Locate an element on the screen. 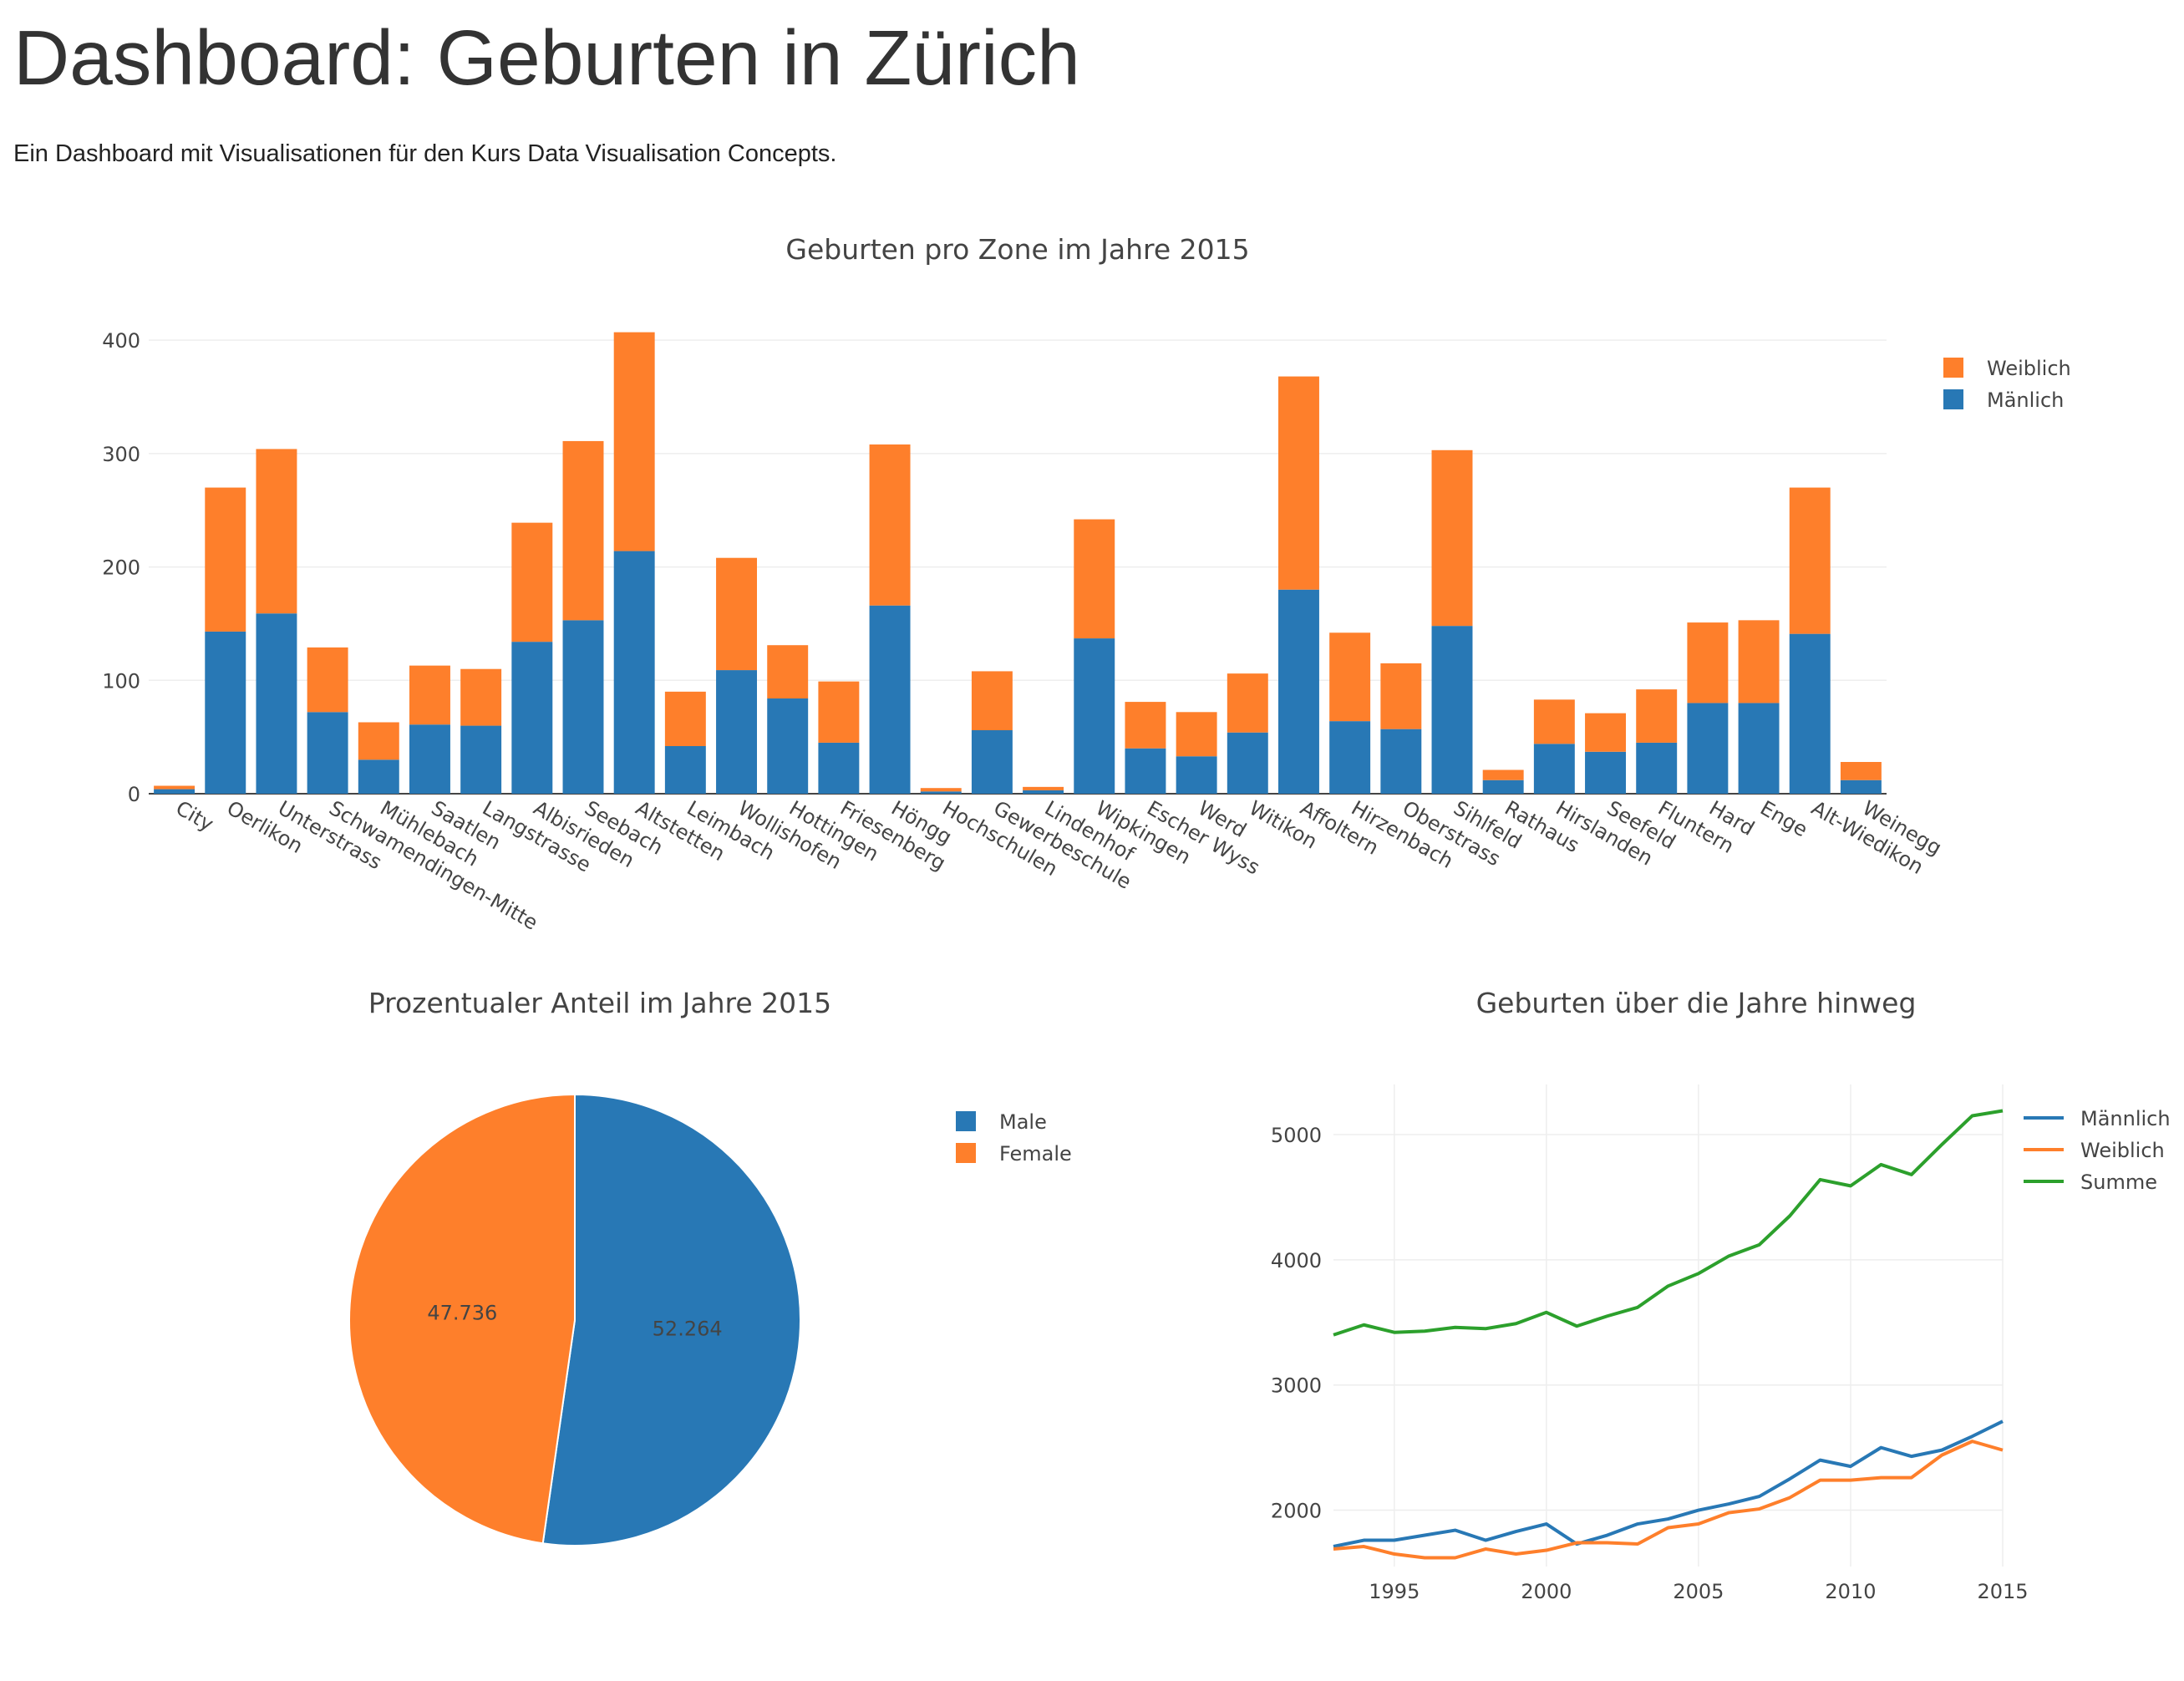 The height and width of the screenshot is (1681, 2184). y-tick-label: 3000 is located at coordinates (1296, 1386).